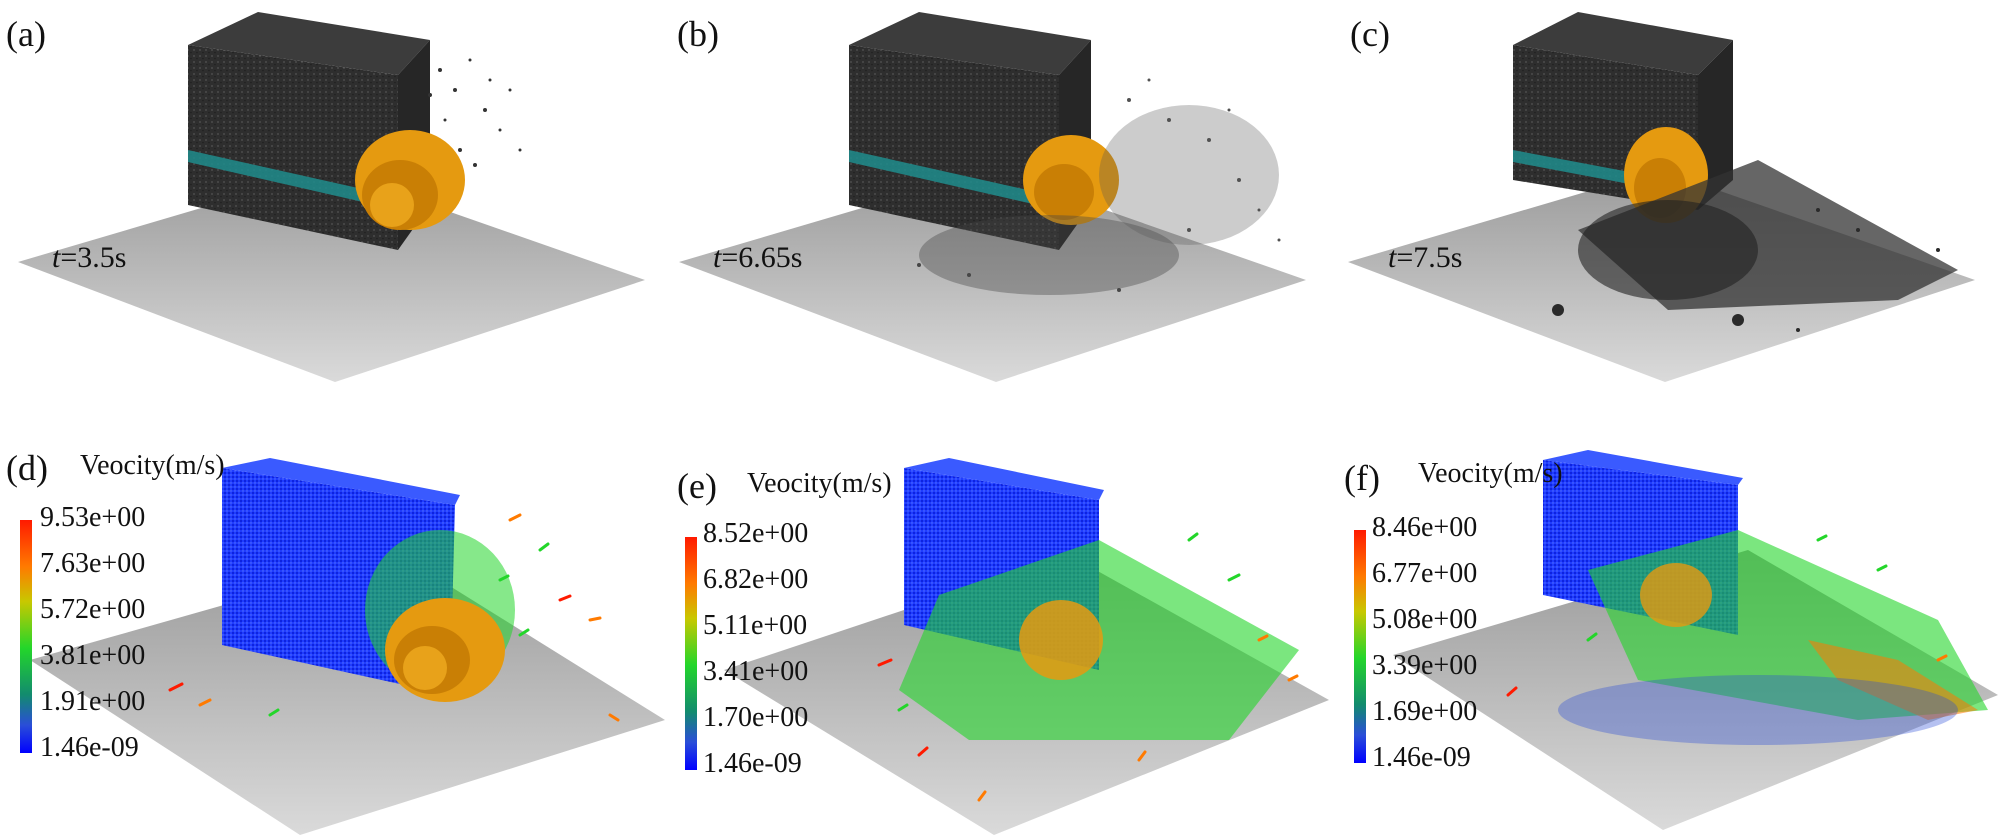 Image resolution: width=2007 pixels, height=840 pixels. I want to click on colorbar-tick: 3.39e+00, so click(1425, 665).